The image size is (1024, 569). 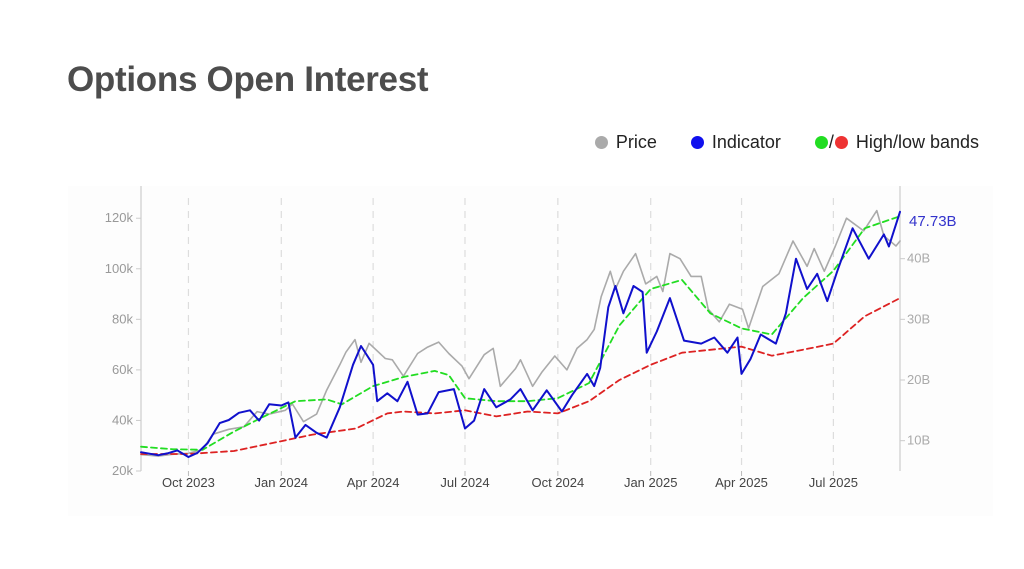 What do you see at coordinates (119, 268) in the screenshot?
I see `left-tick-label: 100k` at bounding box center [119, 268].